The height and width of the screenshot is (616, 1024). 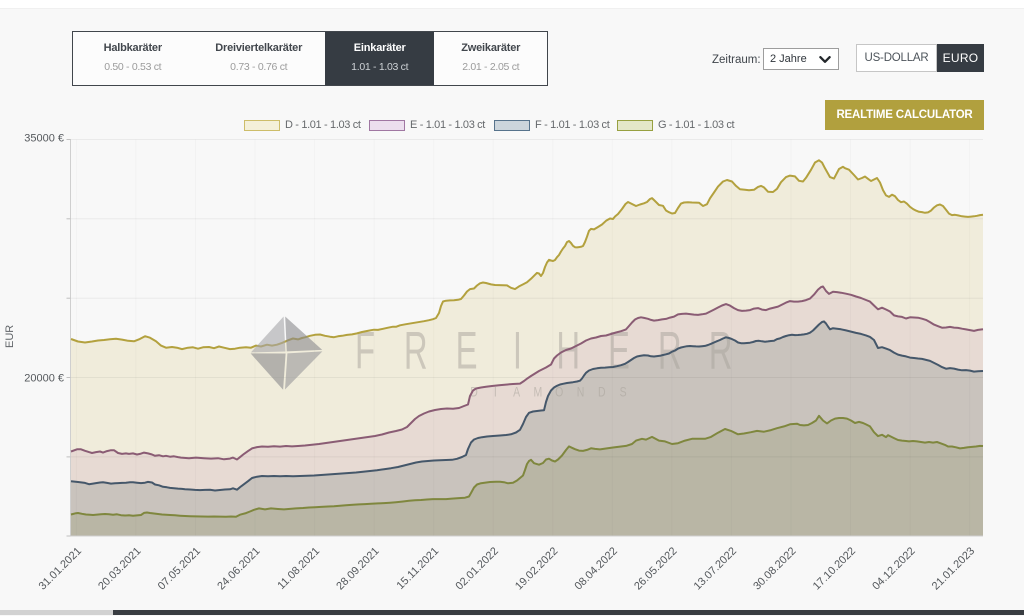 What do you see at coordinates (568, 351) in the screenshot?
I see `svg-text: H` at bounding box center [568, 351].